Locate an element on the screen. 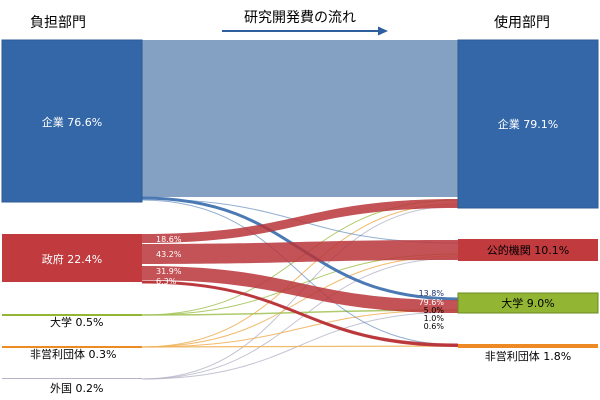 The height and width of the screenshot is (400, 600). target-node-univ is located at coordinates (528, 303).